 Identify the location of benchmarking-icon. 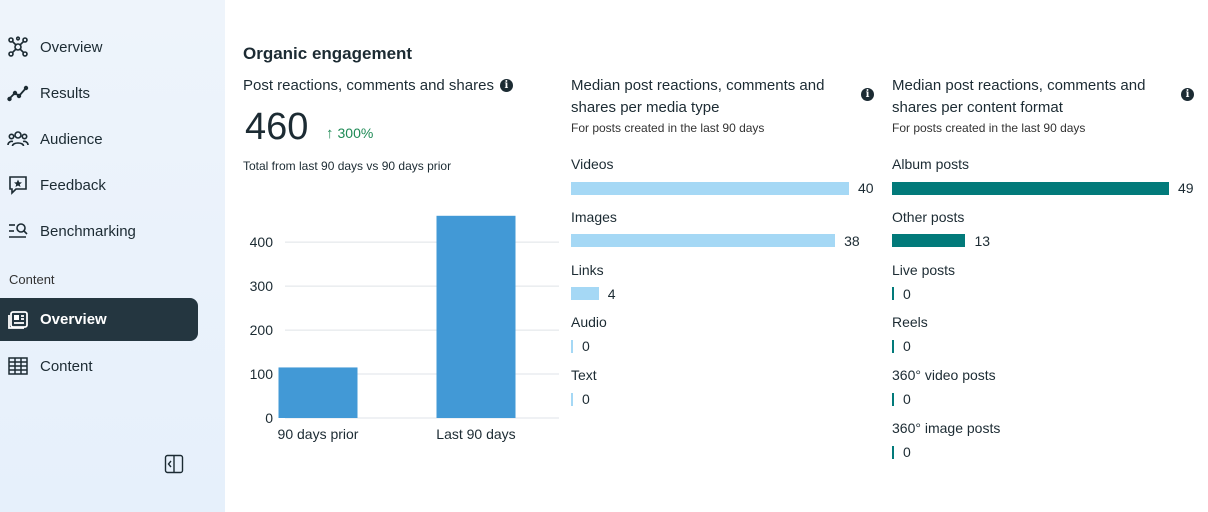
(18, 231).